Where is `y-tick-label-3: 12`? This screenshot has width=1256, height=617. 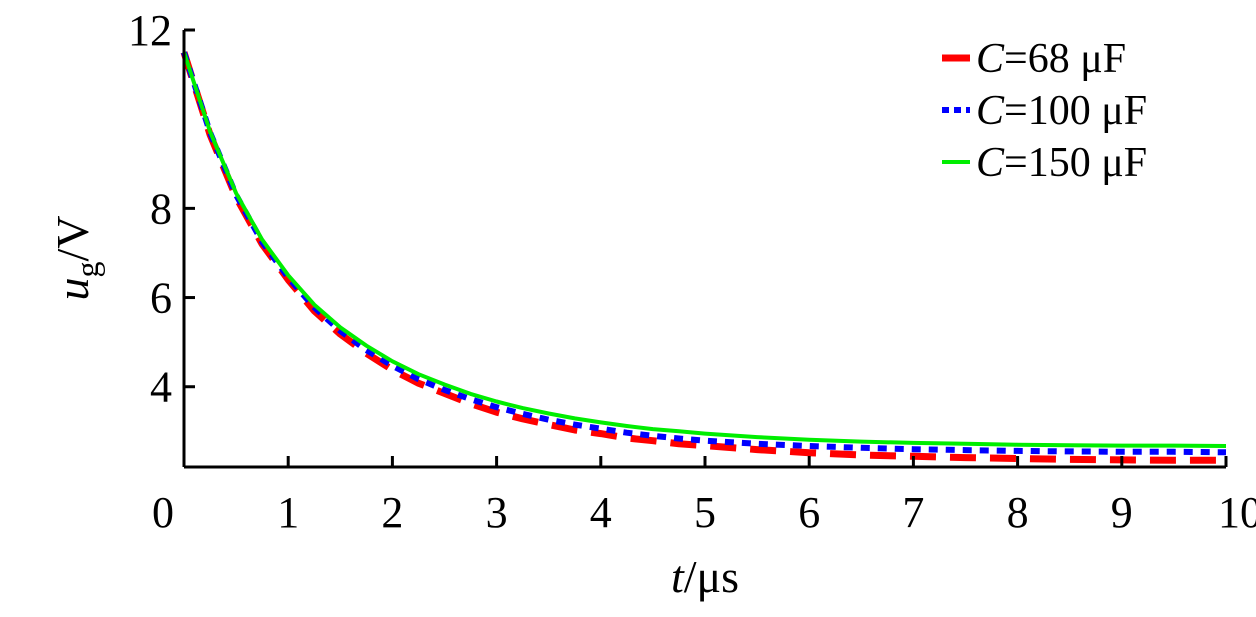
y-tick-label-3: 12 is located at coordinates (150, 30).